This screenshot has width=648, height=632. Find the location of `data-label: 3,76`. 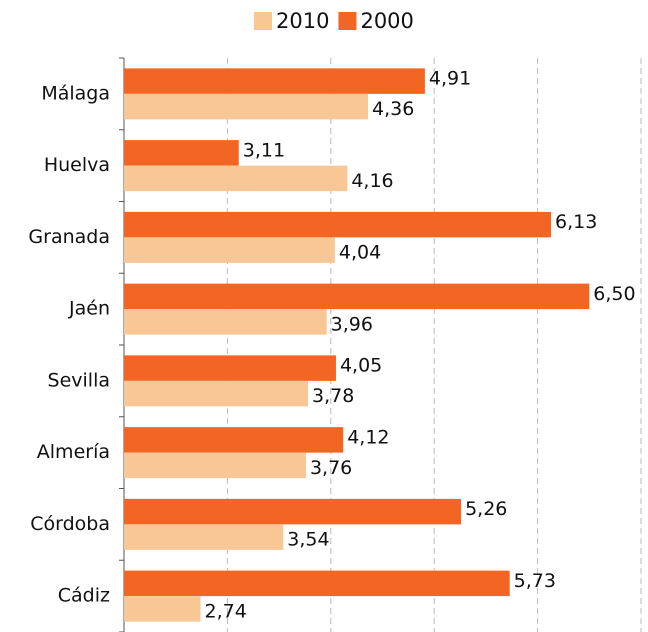

data-label: 3,76 is located at coordinates (331, 468).